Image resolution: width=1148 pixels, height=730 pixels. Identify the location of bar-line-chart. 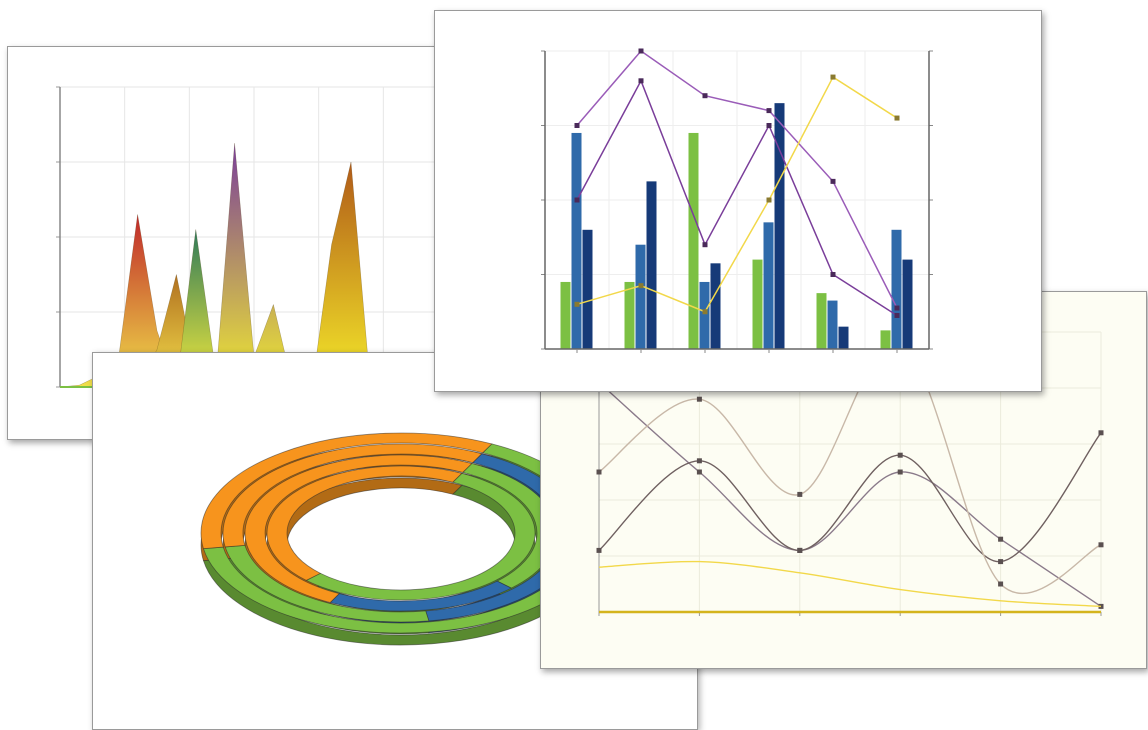
(737, 200).